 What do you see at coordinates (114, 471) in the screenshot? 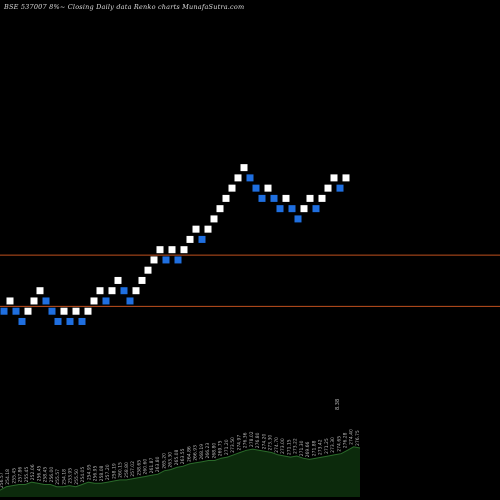
I see `volume-label-19: 258.19` at bounding box center [114, 471].